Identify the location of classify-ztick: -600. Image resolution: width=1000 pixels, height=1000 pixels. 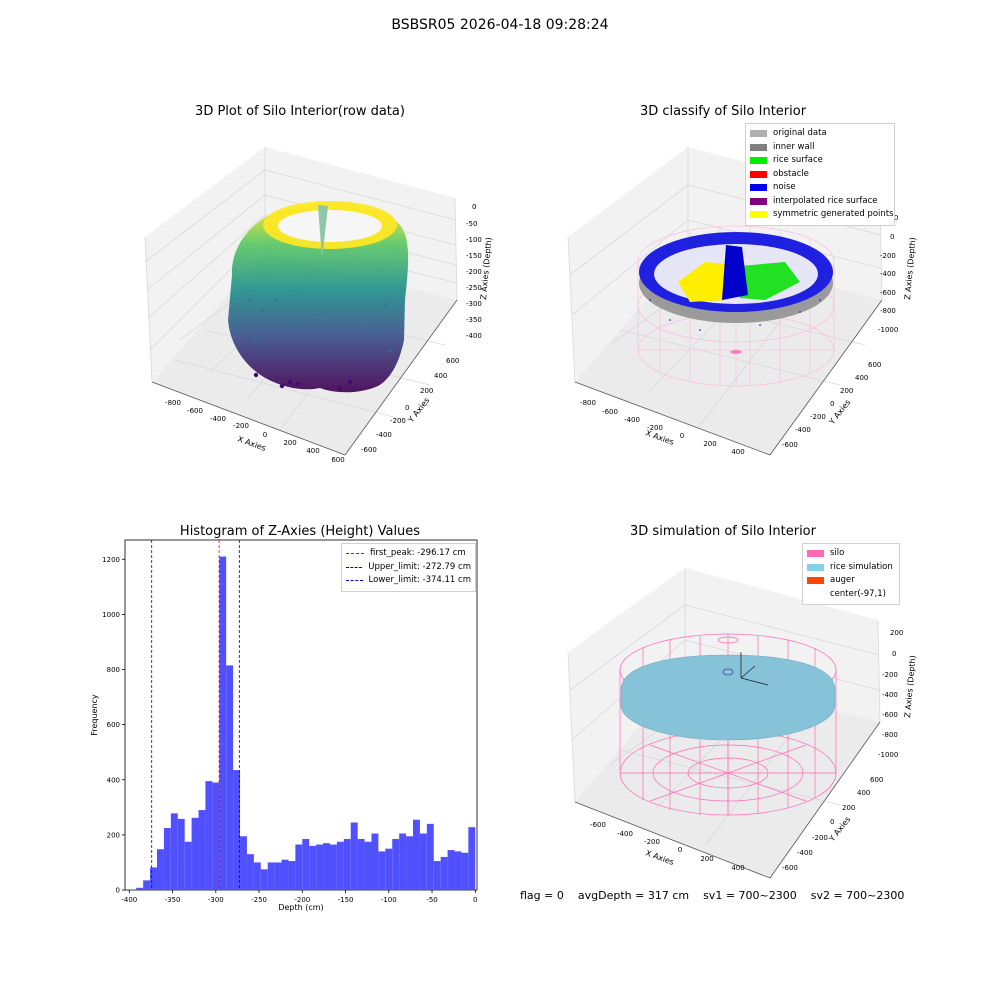
(888, 293).